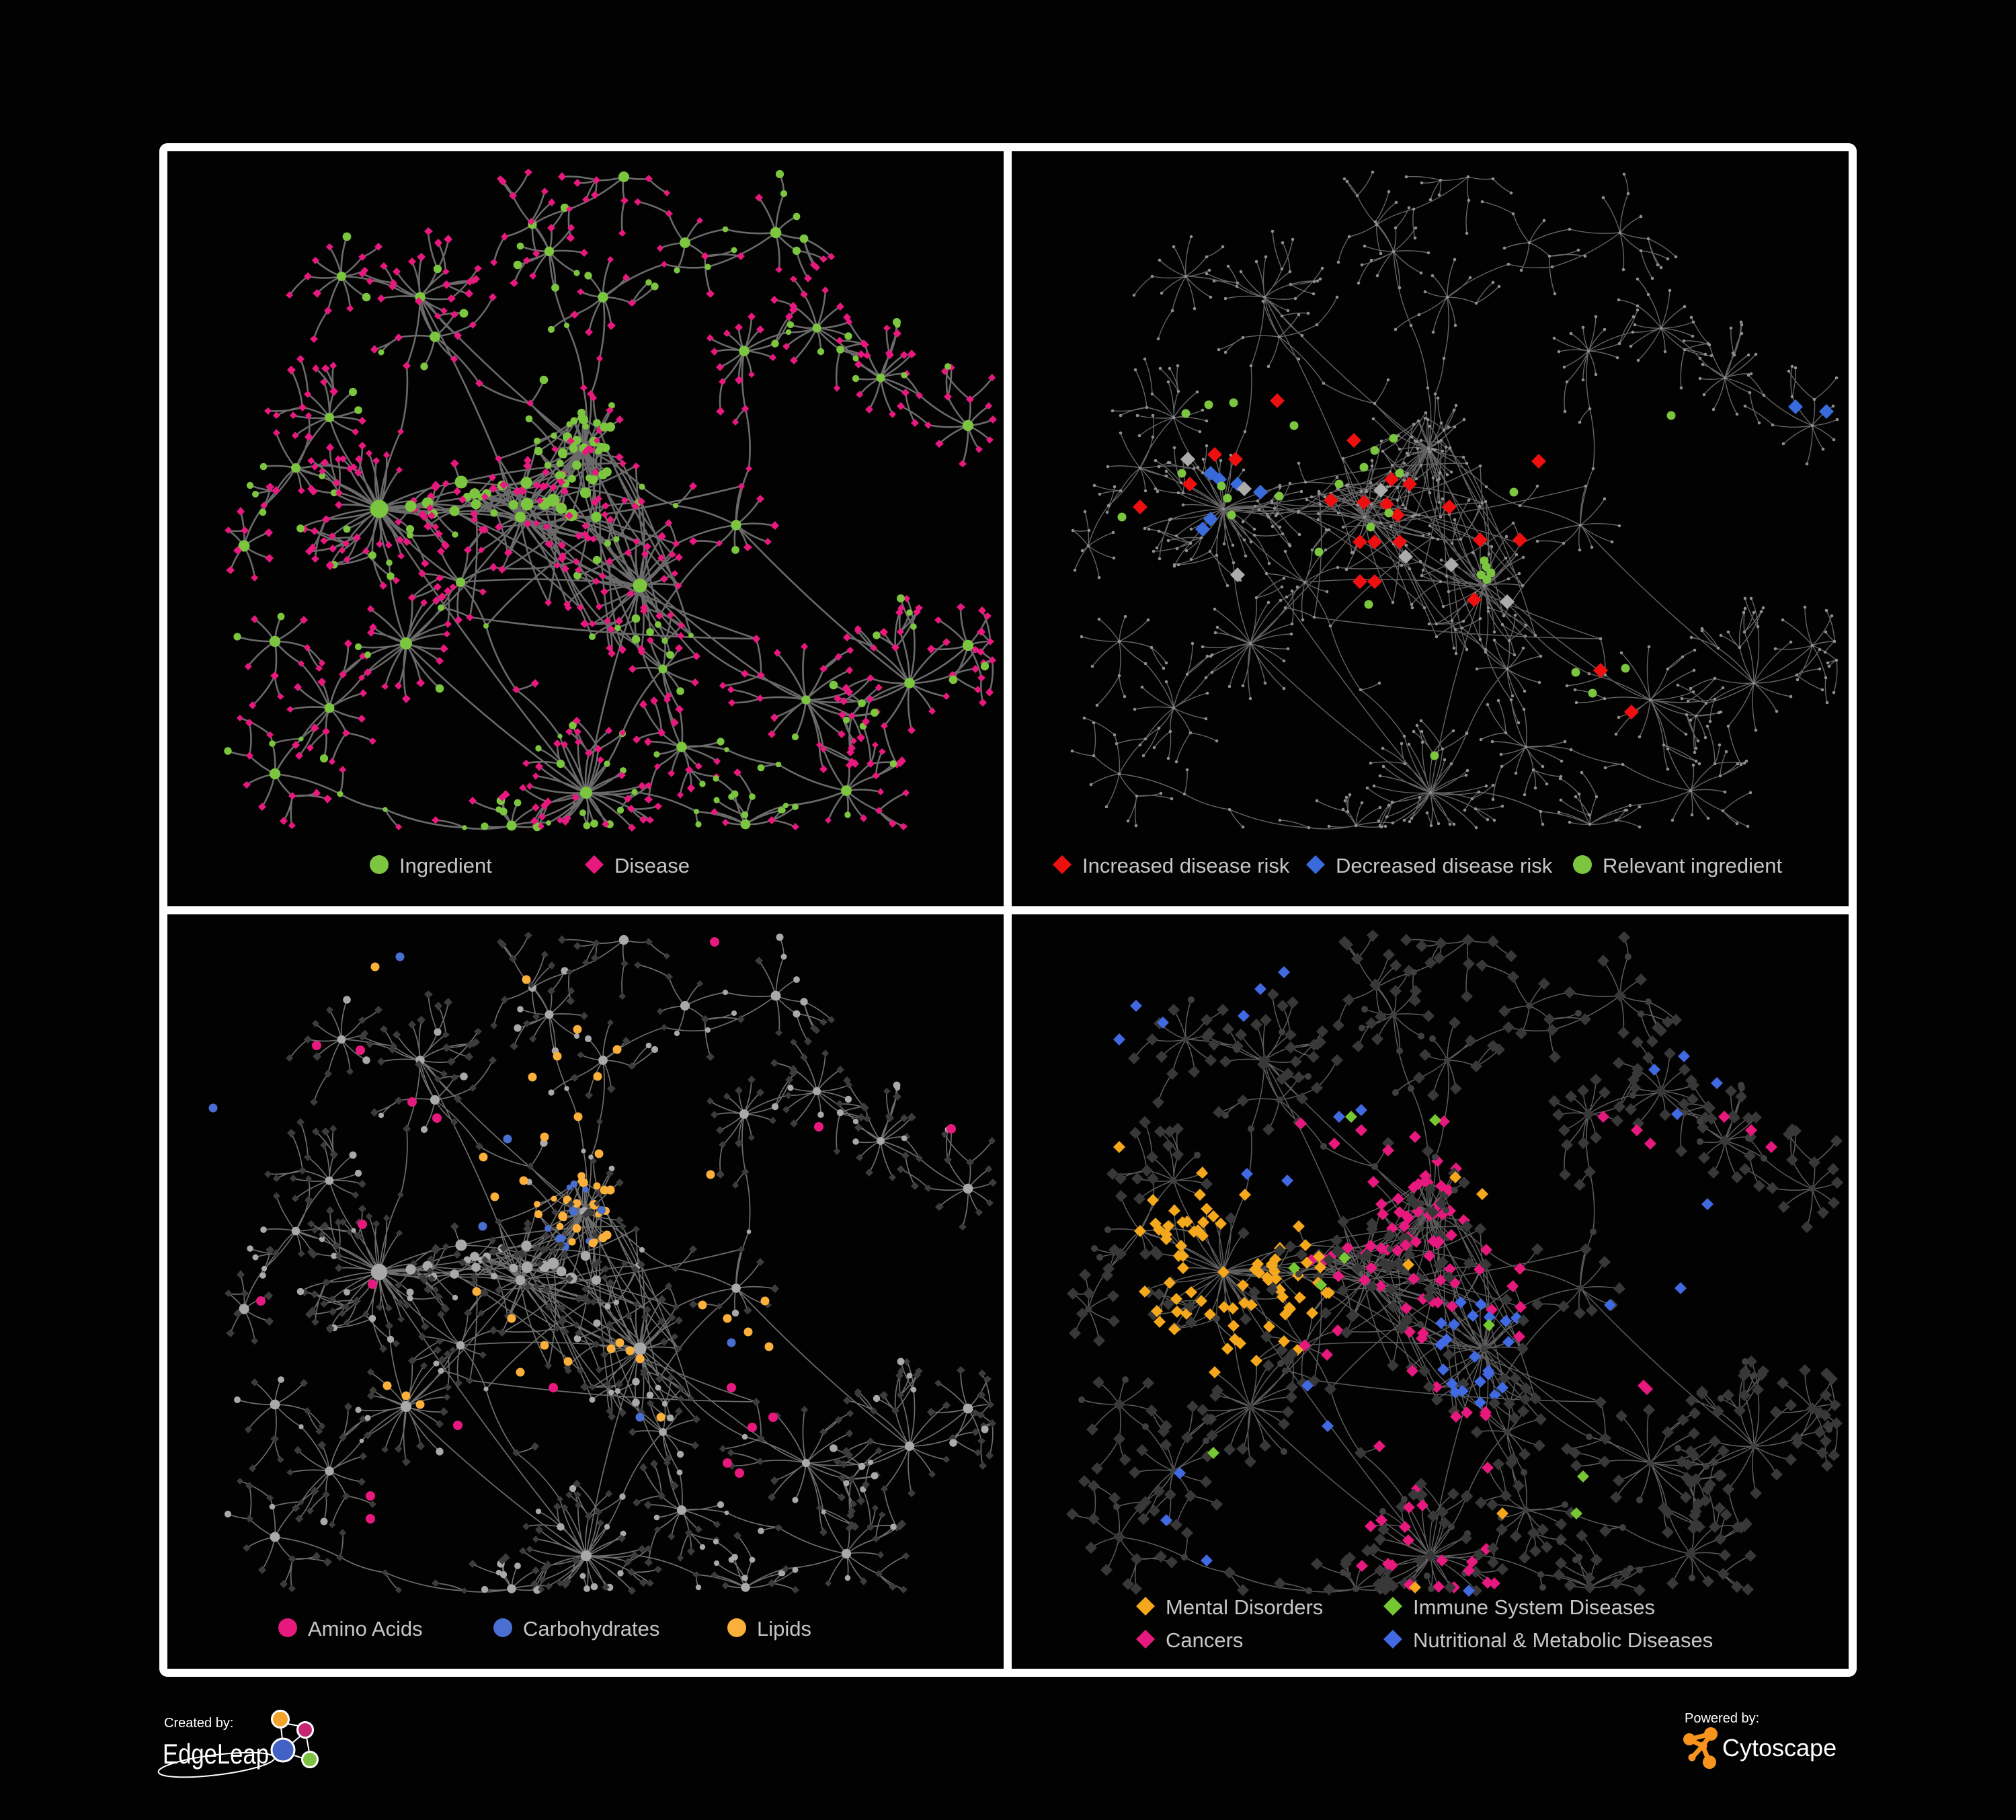 The image size is (2016, 1820). I want to click on svg-text: Increased disease risk, so click(1186, 865).